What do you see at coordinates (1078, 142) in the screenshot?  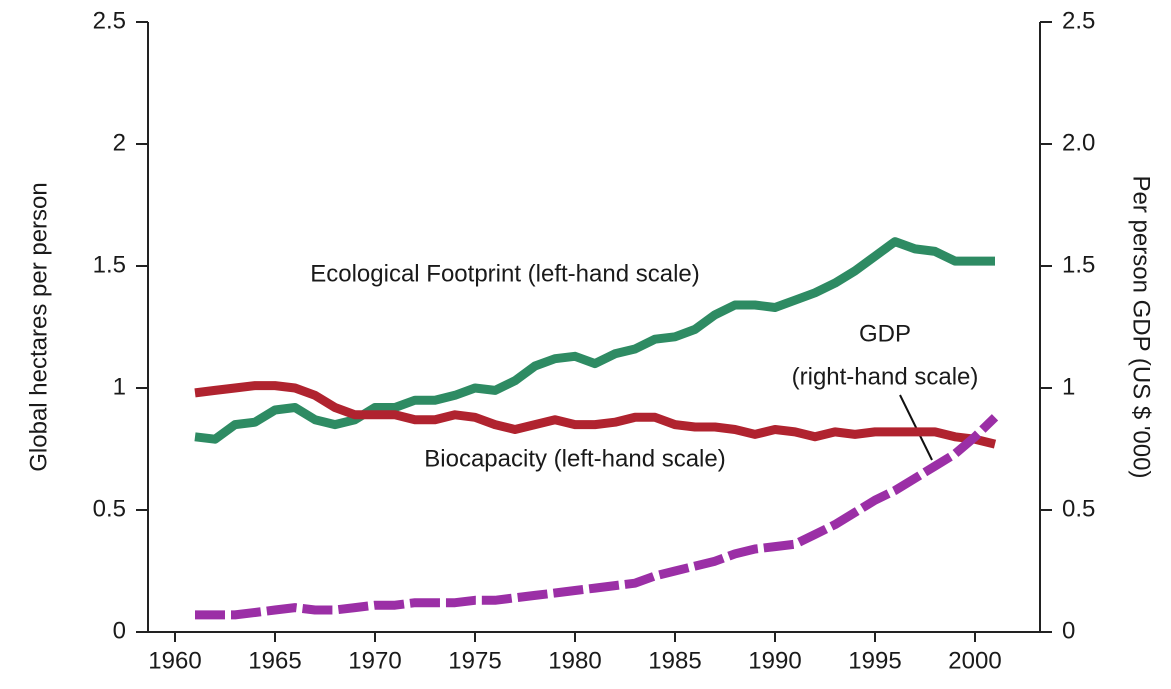 I see `y2-tick-label: 2.0` at bounding box center [1078, 142].